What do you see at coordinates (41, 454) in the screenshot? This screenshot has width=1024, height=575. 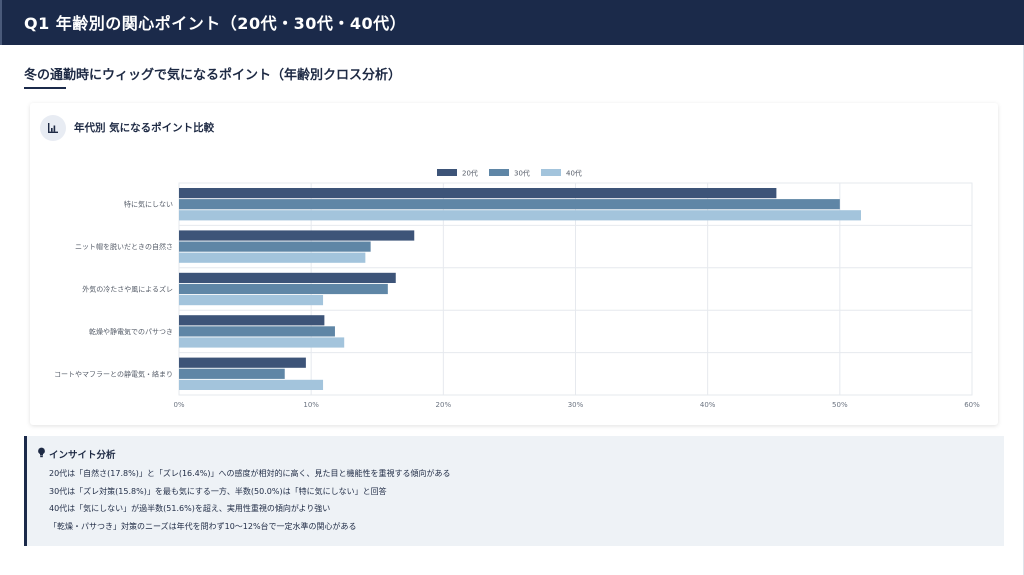 I see `lightbulb-icon` at bounding box center [41, 454].